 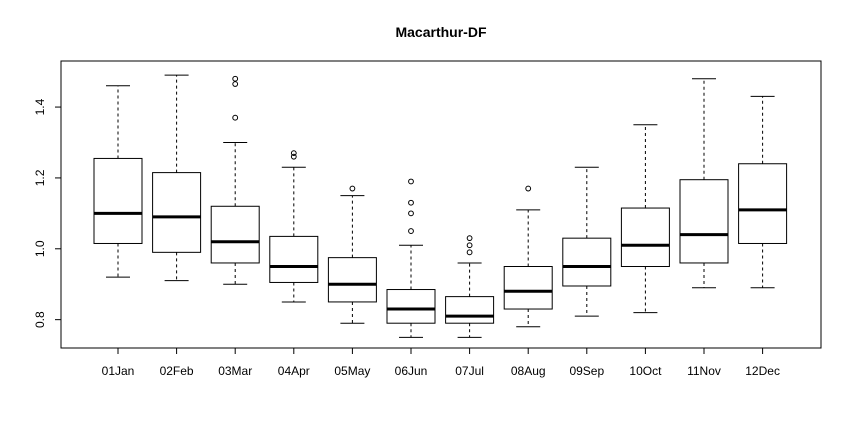 What do you see at coordinates (40, 106) in the screenshot?
I see `y-tick-label: 1.4` at bounding box center [40, 106].